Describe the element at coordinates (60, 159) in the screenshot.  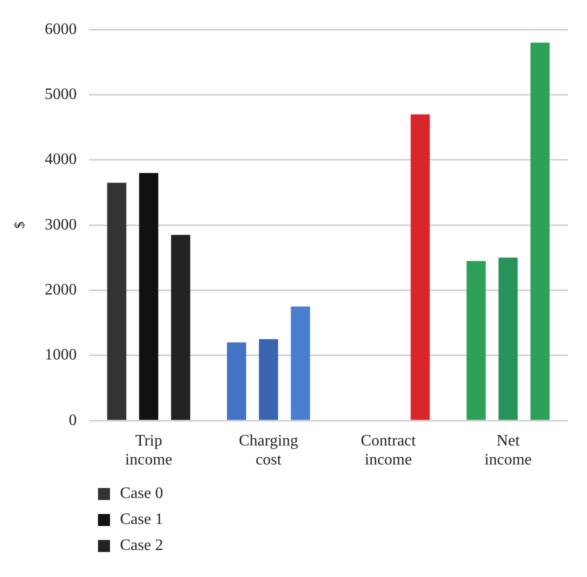
I see `y-tick-label: 4000` at that location.